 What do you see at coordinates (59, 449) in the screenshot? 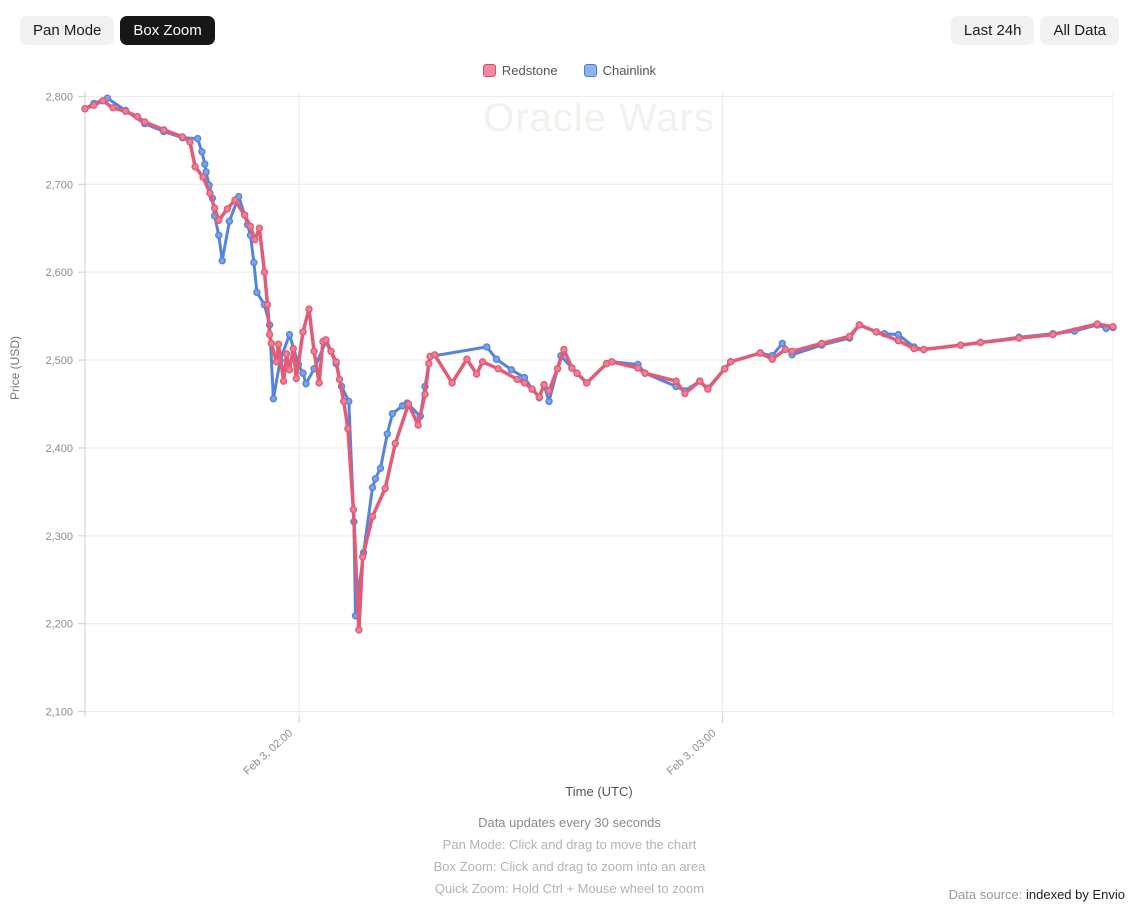
I see `svg-text: 2,400` at bounding box center [59, 449].